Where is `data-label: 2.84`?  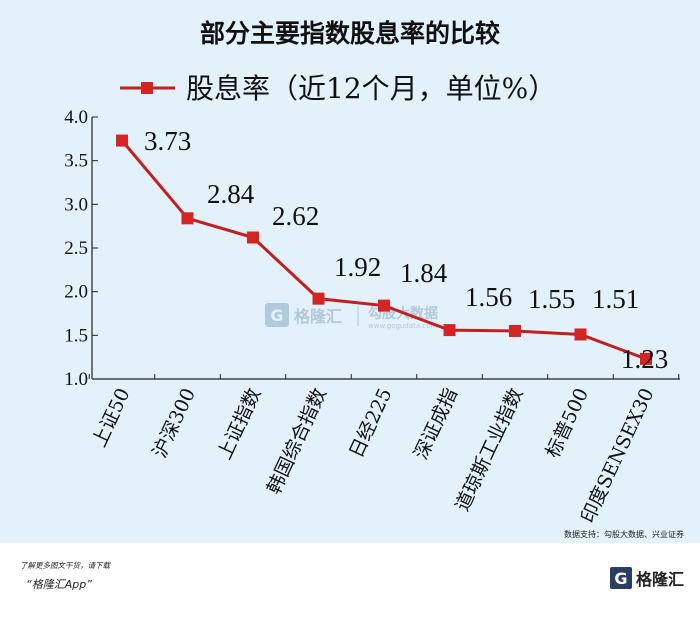 data-label: 2.84 is located at coordinates (231, 194).